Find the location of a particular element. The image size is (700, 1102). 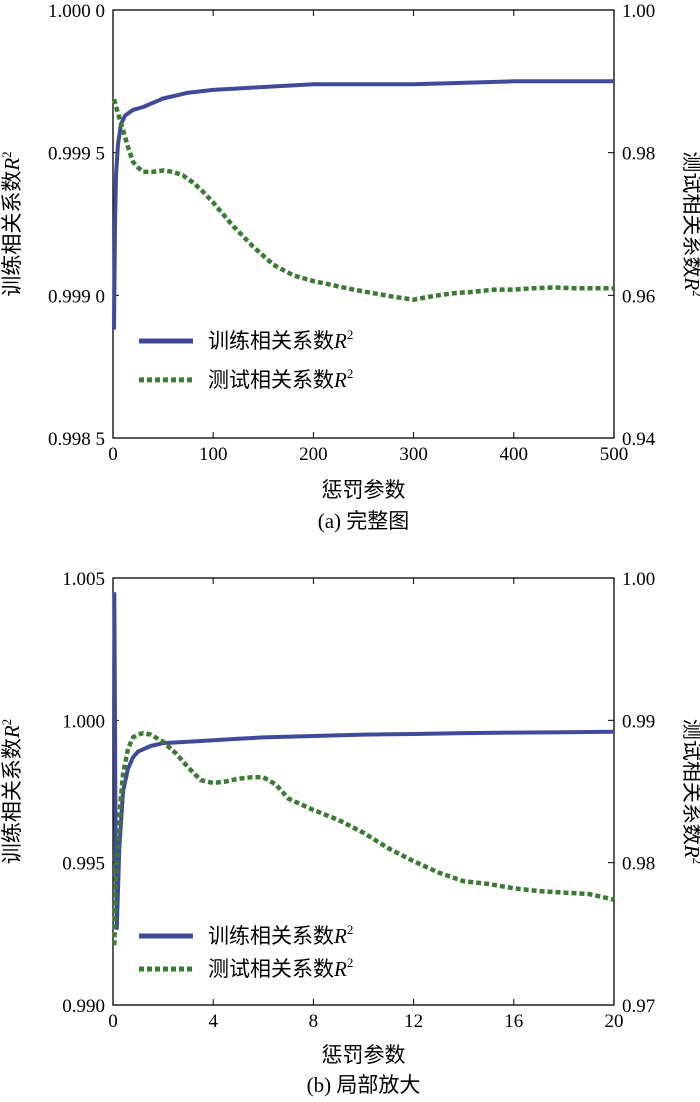

chart2-test-series-line is located at coordinates (363, 838).